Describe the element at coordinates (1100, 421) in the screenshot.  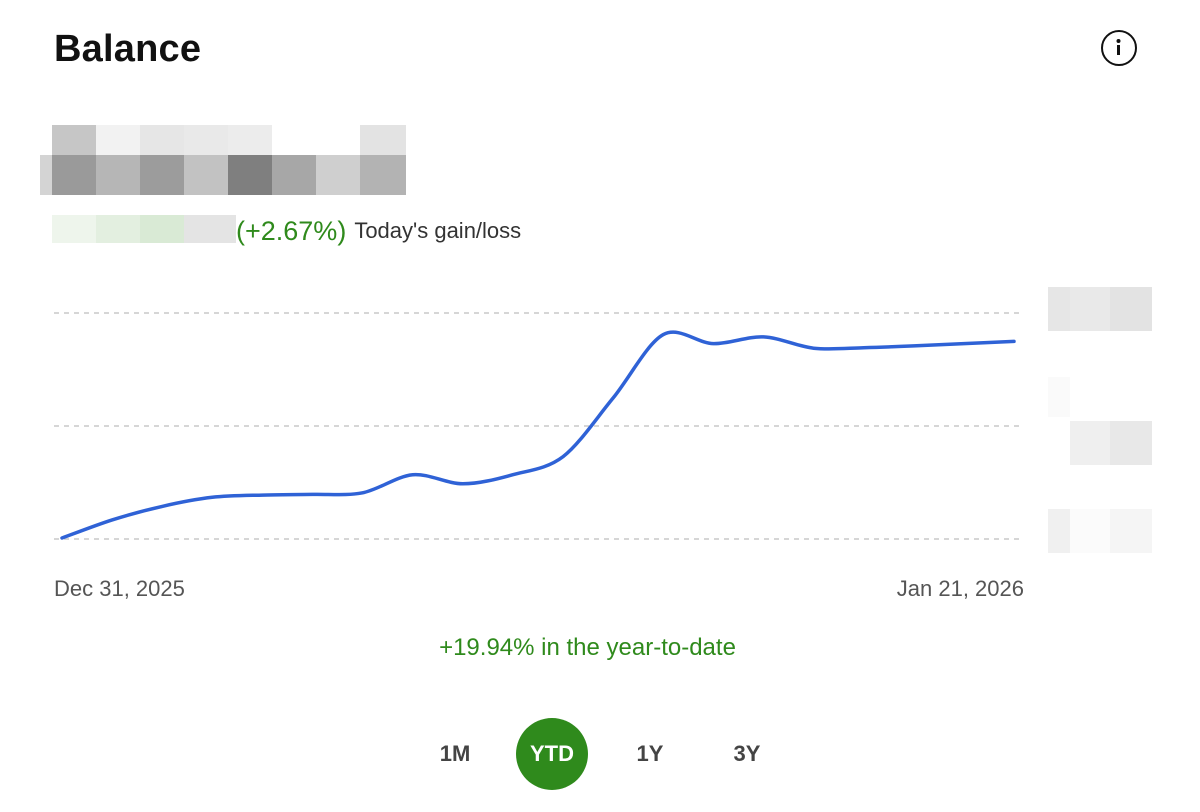
I see `y-axis-label-middle-redacted` at that location.